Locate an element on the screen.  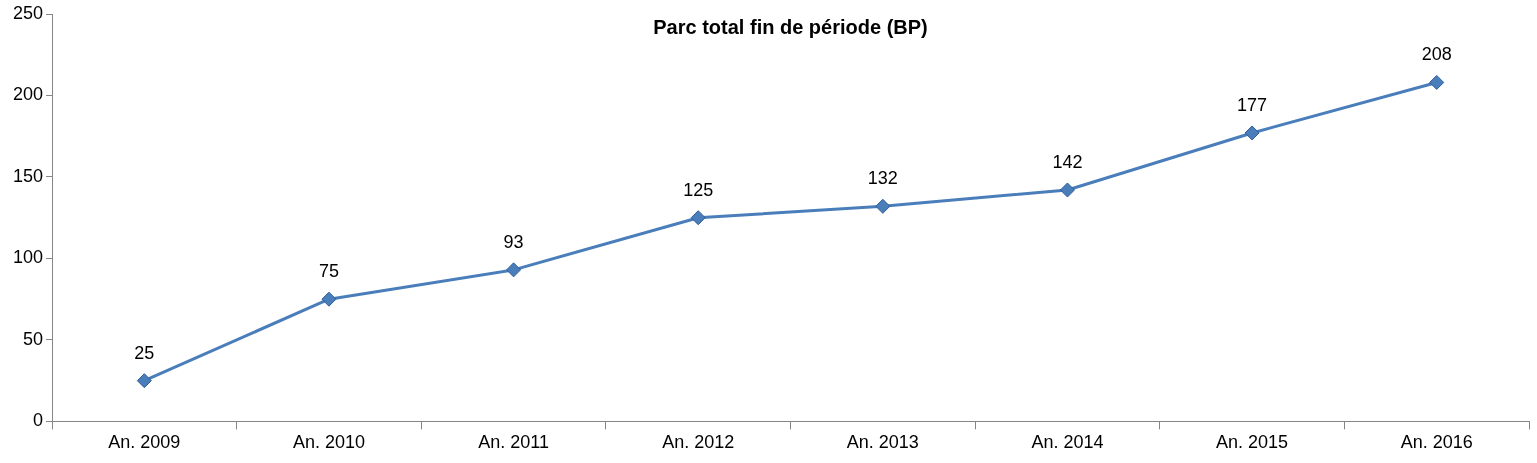
y-tick-label: 250 is located at coordinates (28, 12).